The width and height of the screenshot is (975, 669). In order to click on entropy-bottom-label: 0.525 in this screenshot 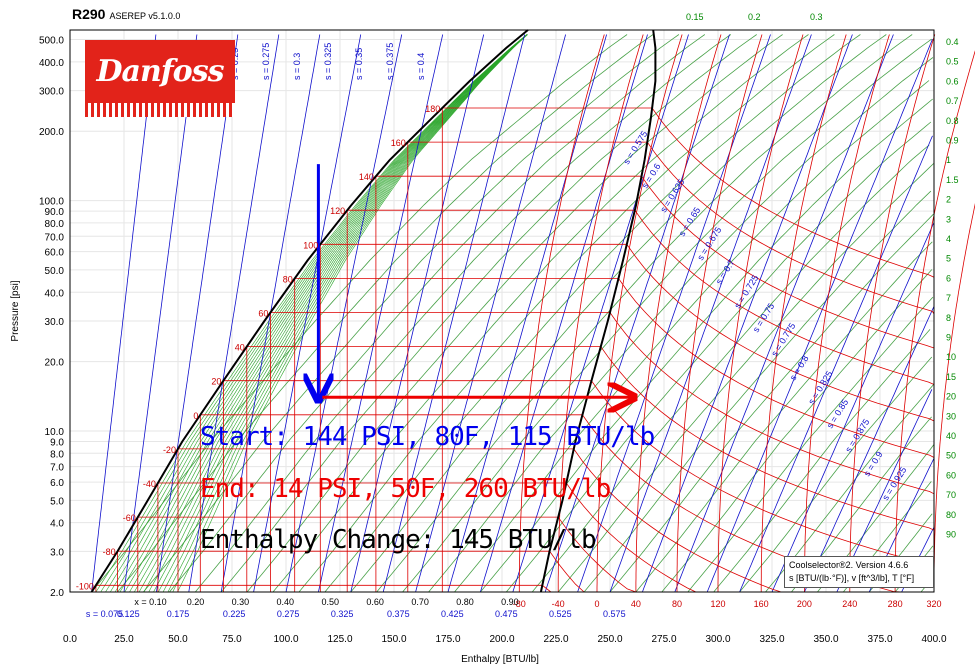, I will do `click(560, 614)`.